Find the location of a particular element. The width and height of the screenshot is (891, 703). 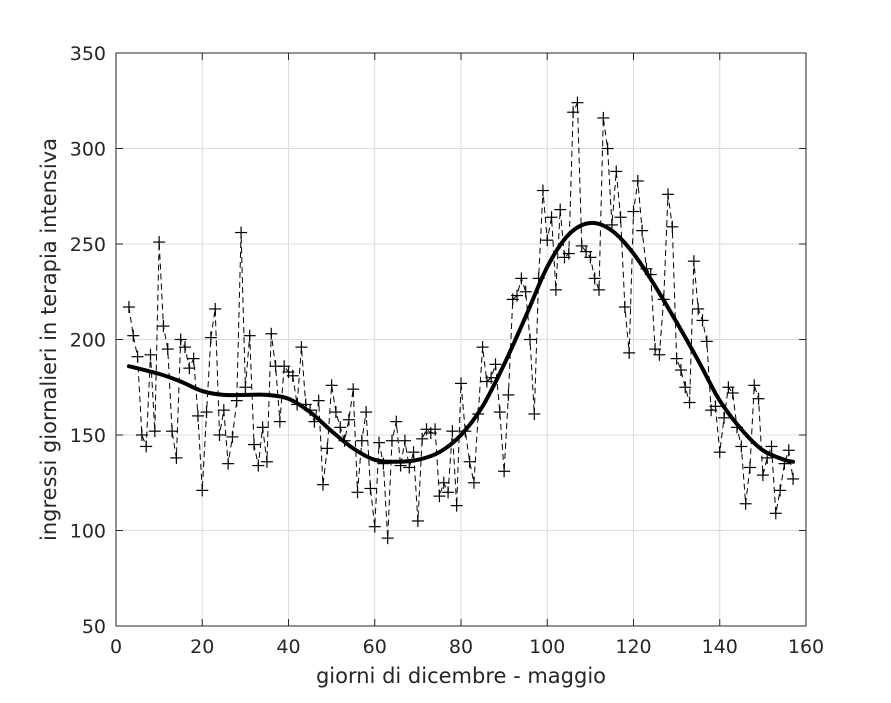

x-tick-label: 100 is located at coordinates (547, 647).